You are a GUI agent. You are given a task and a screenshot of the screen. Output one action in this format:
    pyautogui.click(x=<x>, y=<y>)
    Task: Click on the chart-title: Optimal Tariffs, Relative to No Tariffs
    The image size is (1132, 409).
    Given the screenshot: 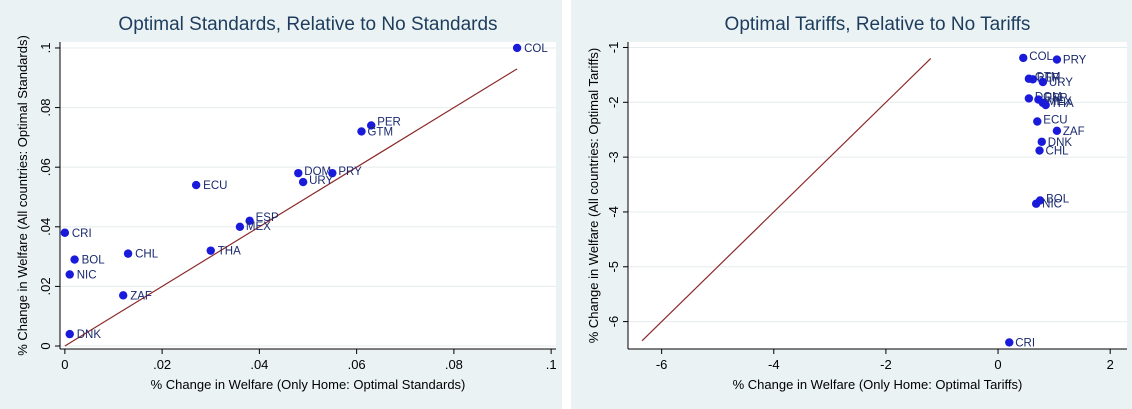 What is the action you would take?
    pyautogui.click(x=878, y=24)
    